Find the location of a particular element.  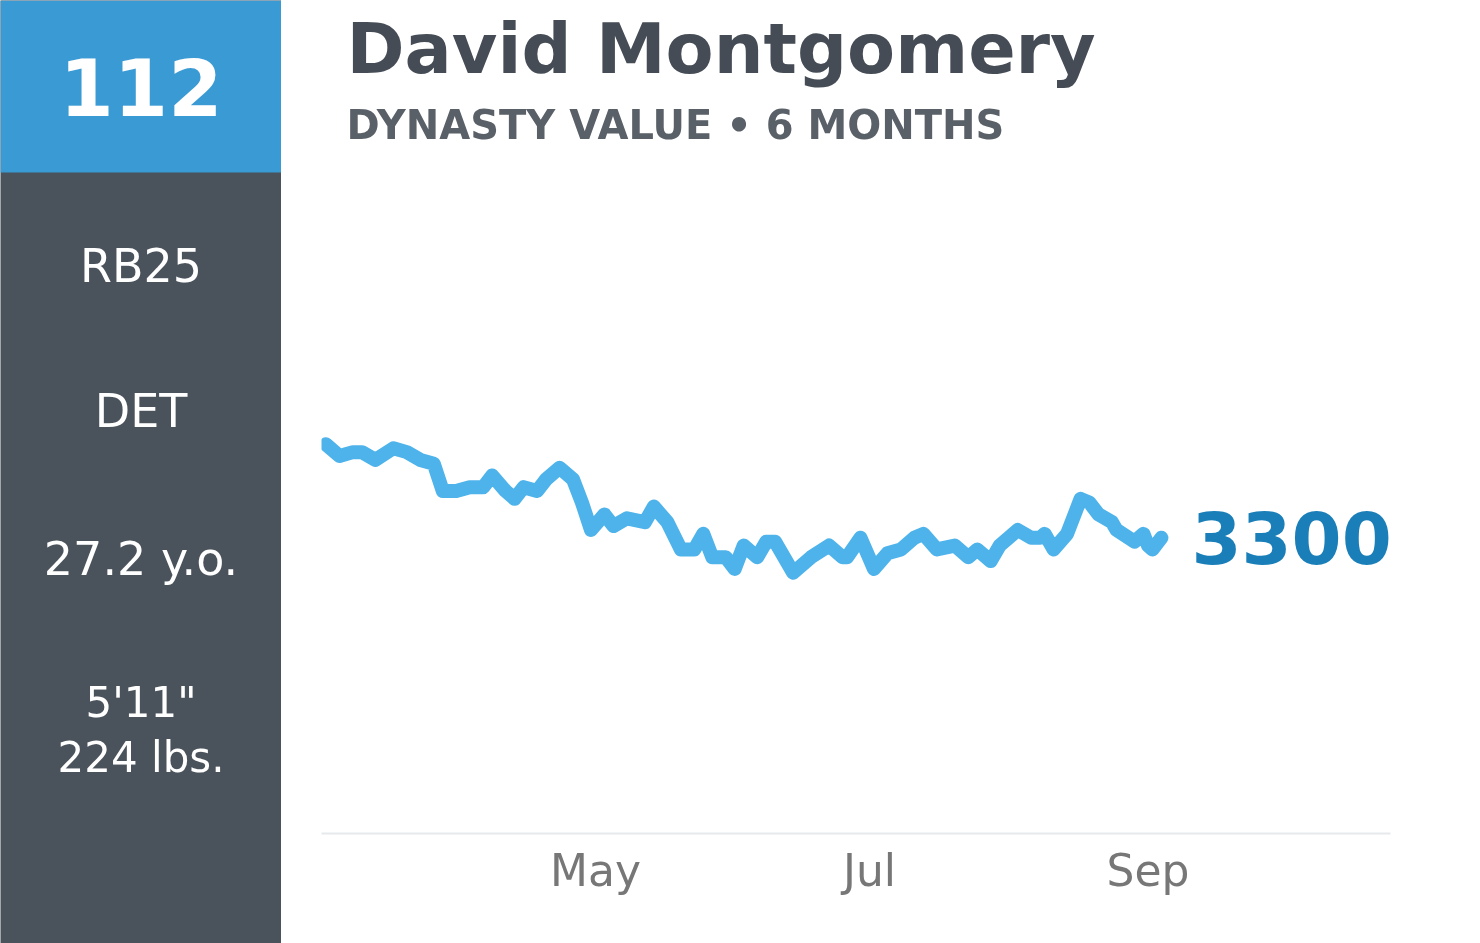

x-tick-label: Sep is located at coordinates (1148, 870).